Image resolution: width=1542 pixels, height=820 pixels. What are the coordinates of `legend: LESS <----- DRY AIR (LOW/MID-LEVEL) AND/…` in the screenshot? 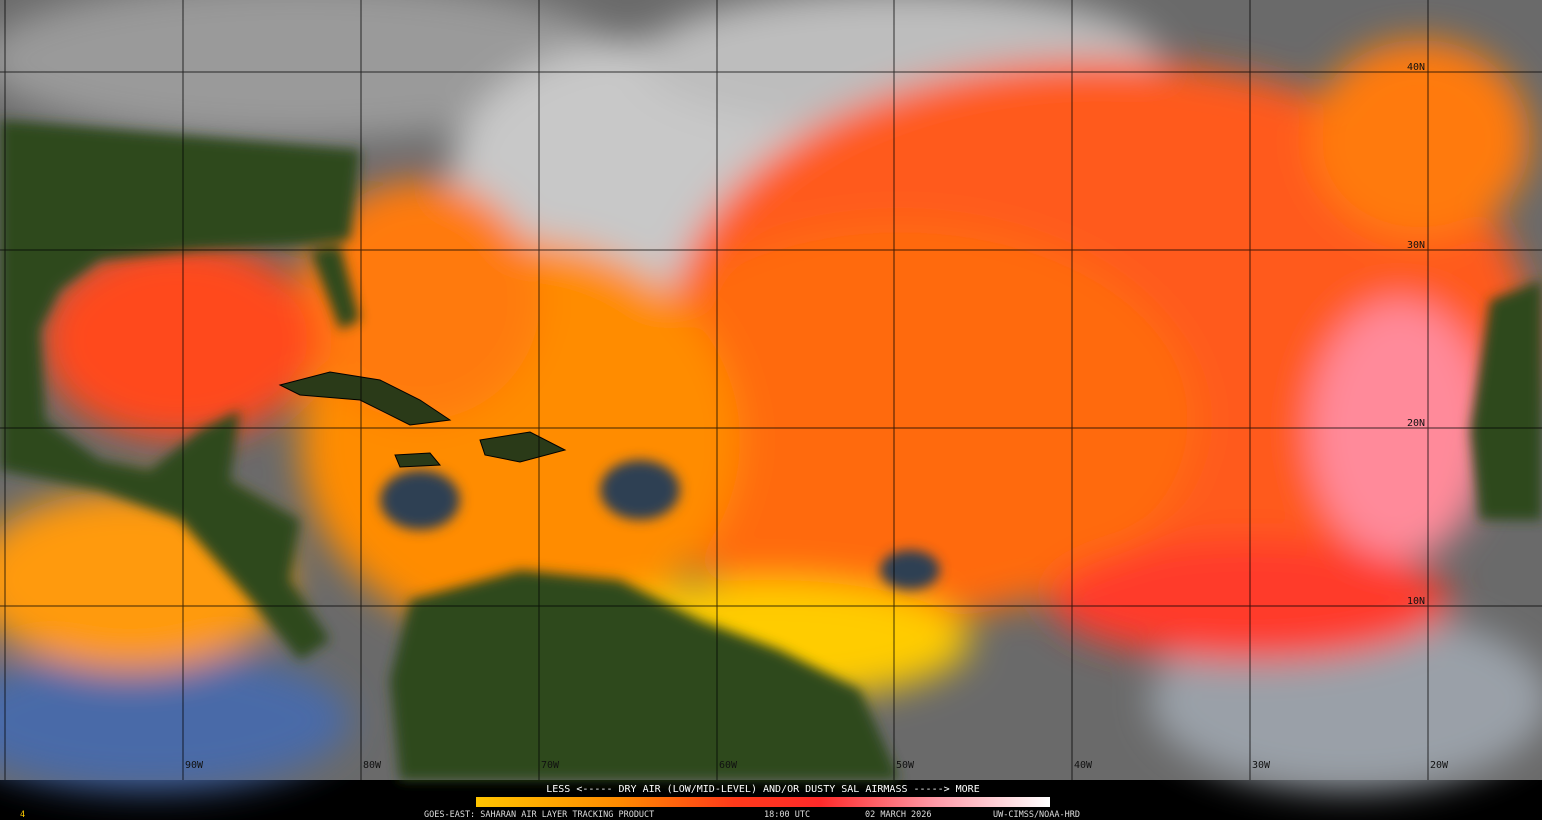 It's located at (763, 795).